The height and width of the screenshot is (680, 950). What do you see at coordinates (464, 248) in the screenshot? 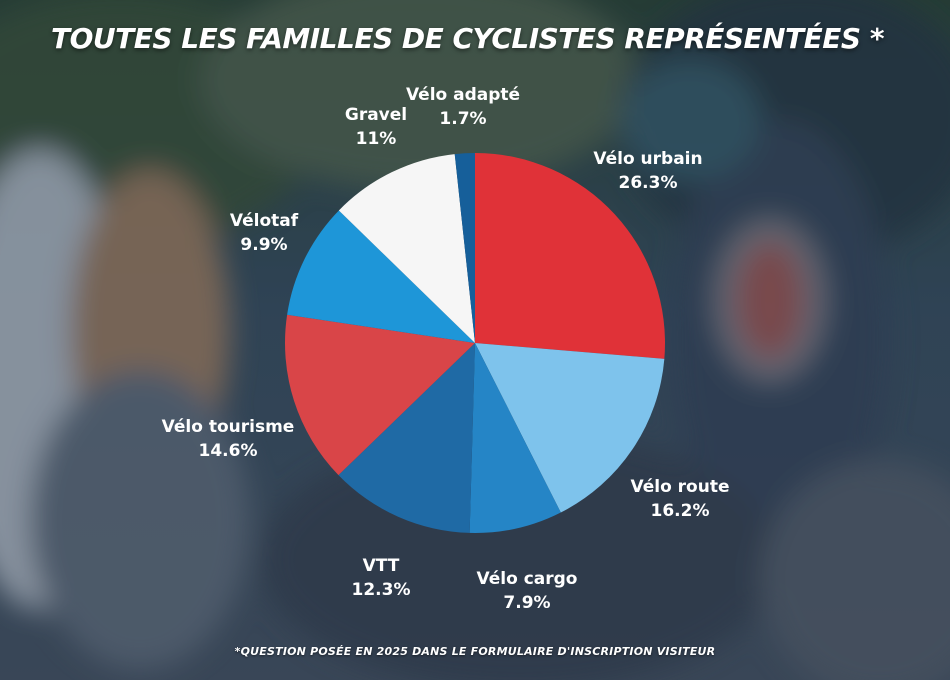
I see `pie-slice-v-lo-adapt-` at bounding box center [464, 248].